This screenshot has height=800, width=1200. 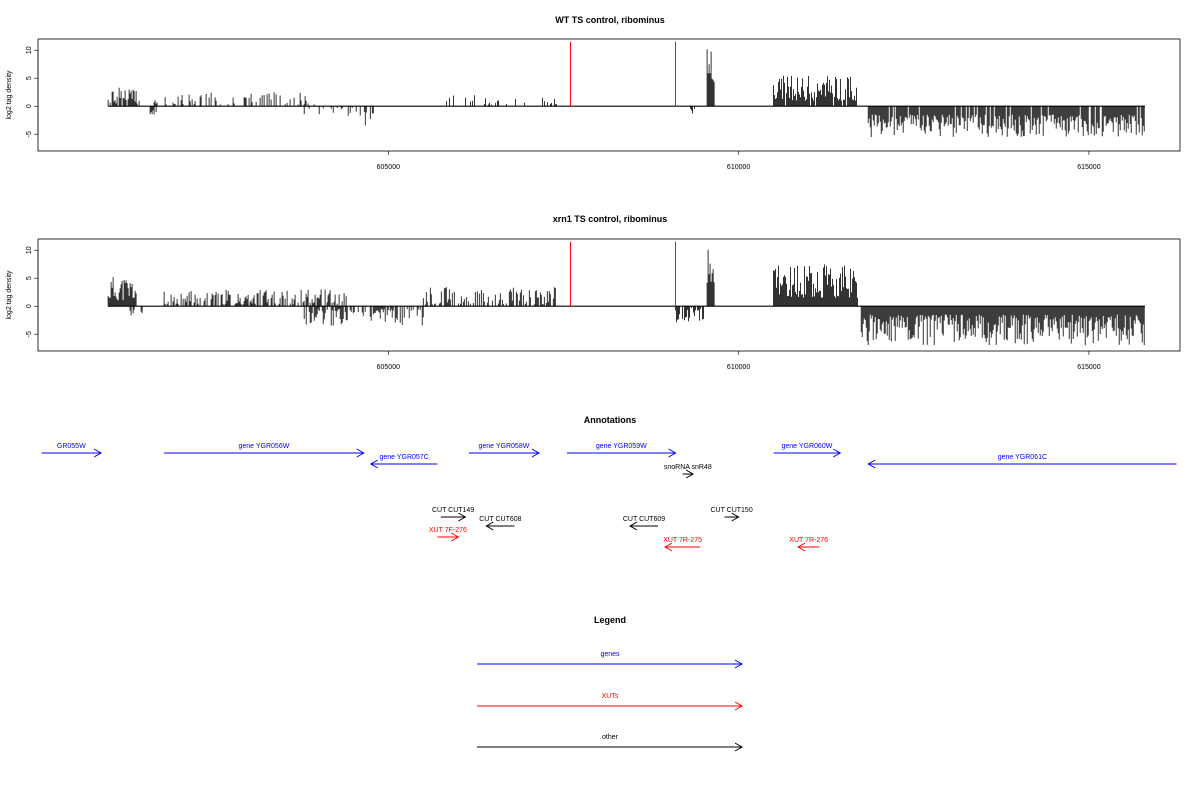 What do you see at coordinates (806, 446) in the screenshot?
I see `feature-label: gene YGR060W` at bounding box center [806, 446].